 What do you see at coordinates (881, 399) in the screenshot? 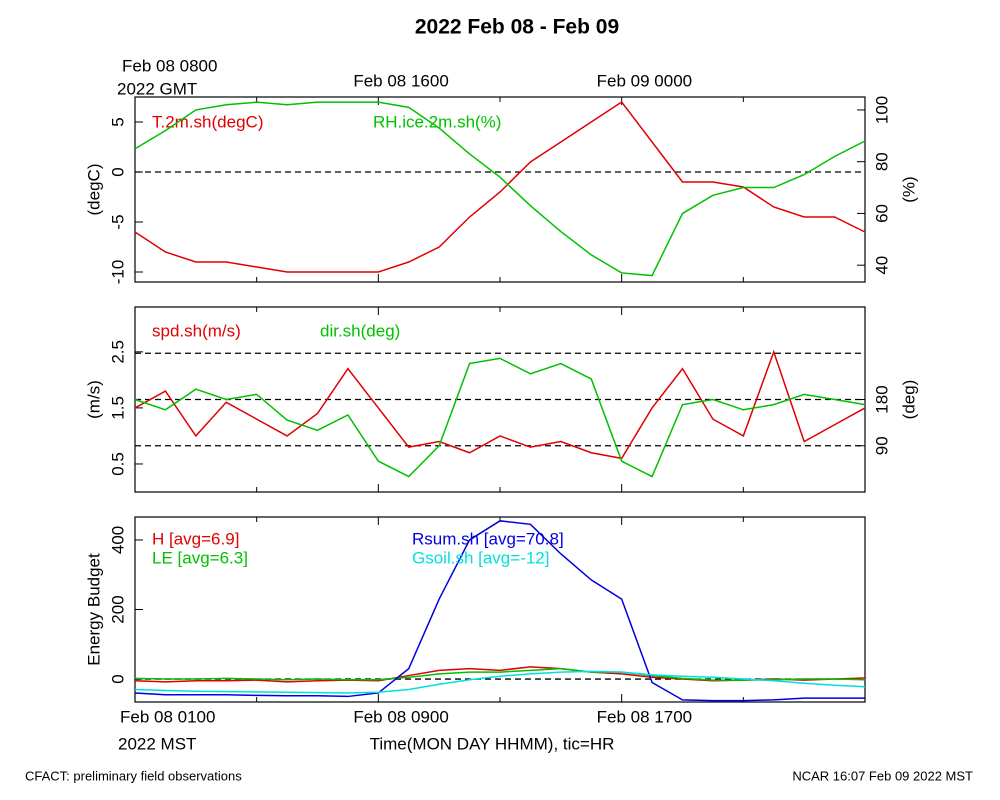
I see `y2-tick-label: 180` at bounding box center [881, 399].